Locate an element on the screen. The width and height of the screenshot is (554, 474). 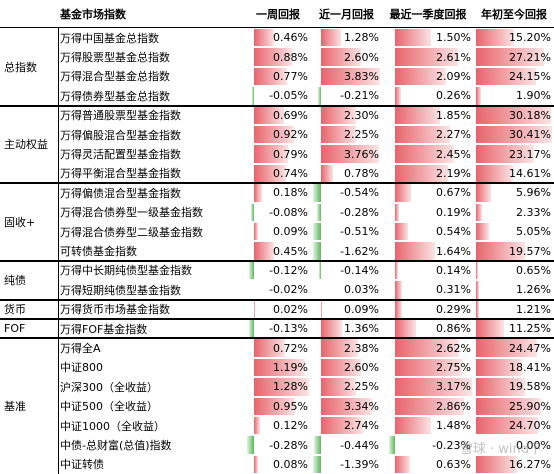
cell-ytd: 1.26% is located at coordinates (514, 289).